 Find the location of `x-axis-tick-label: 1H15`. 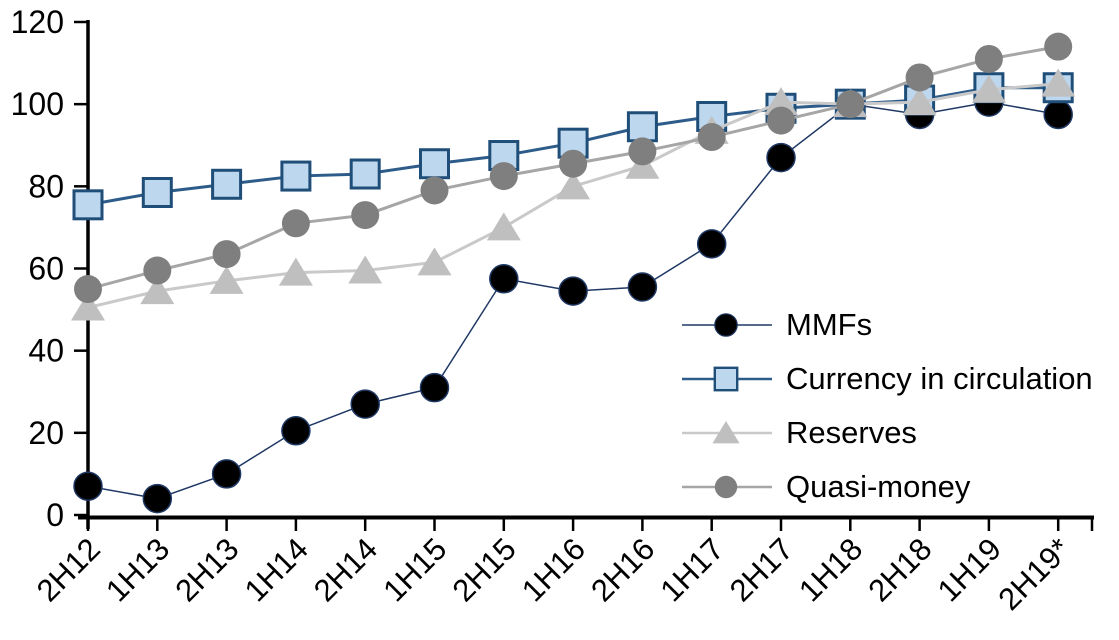

x-axis-tick-label: 1H15 is located at coordinates (414, 569).